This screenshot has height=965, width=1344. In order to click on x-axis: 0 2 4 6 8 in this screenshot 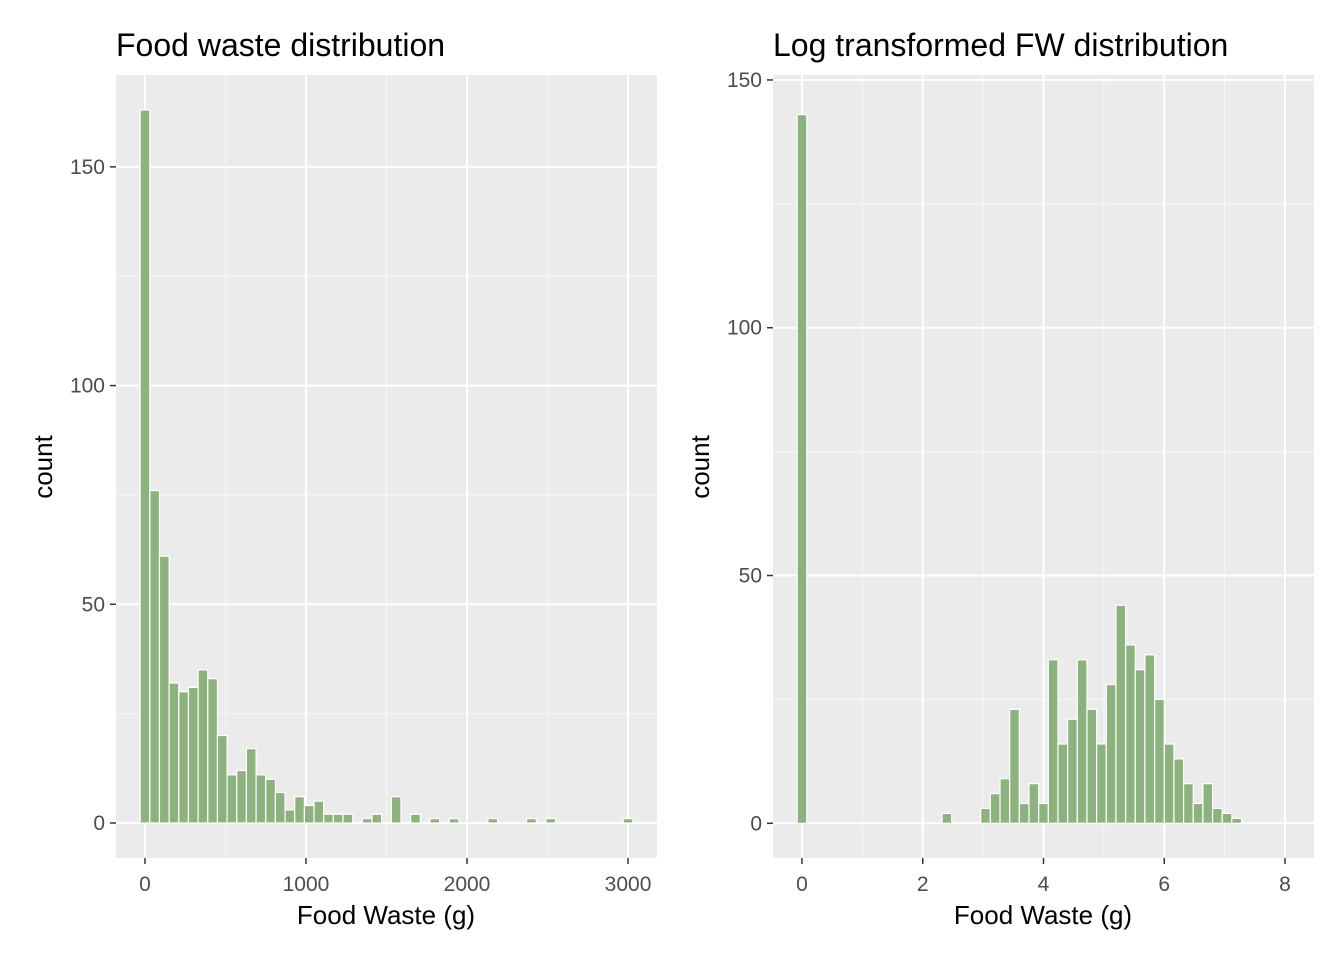, I will do `click(1043, 877)`.